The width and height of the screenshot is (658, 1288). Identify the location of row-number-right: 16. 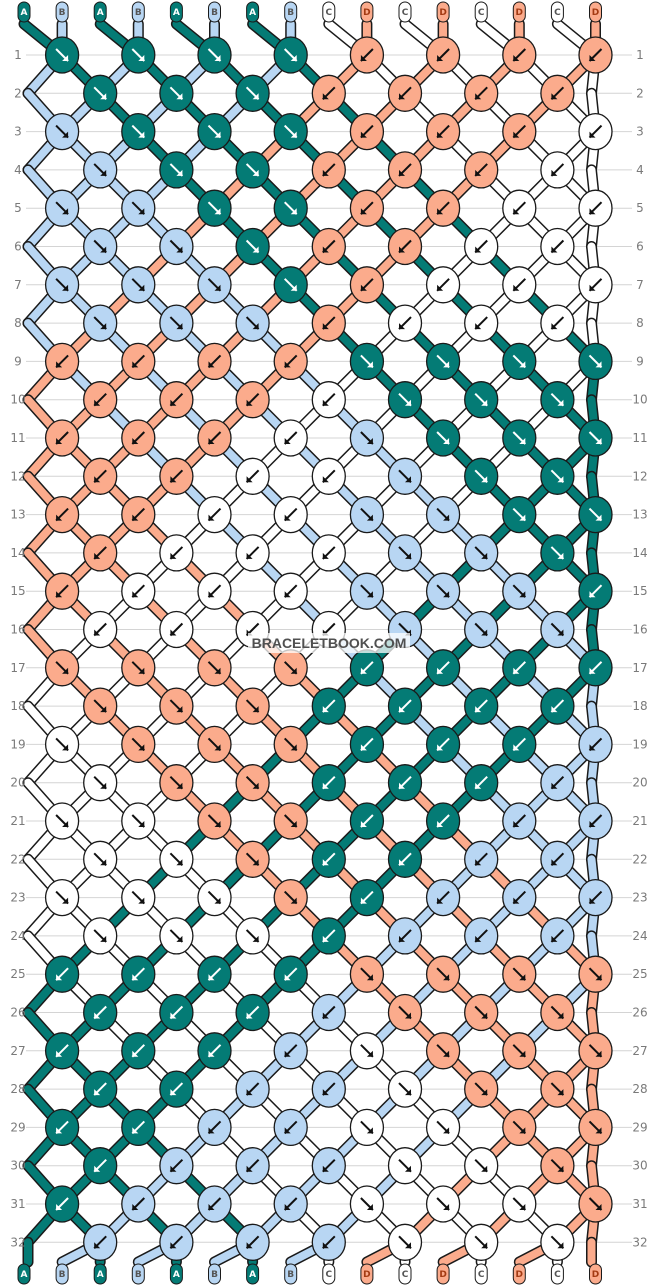
(639, 630).